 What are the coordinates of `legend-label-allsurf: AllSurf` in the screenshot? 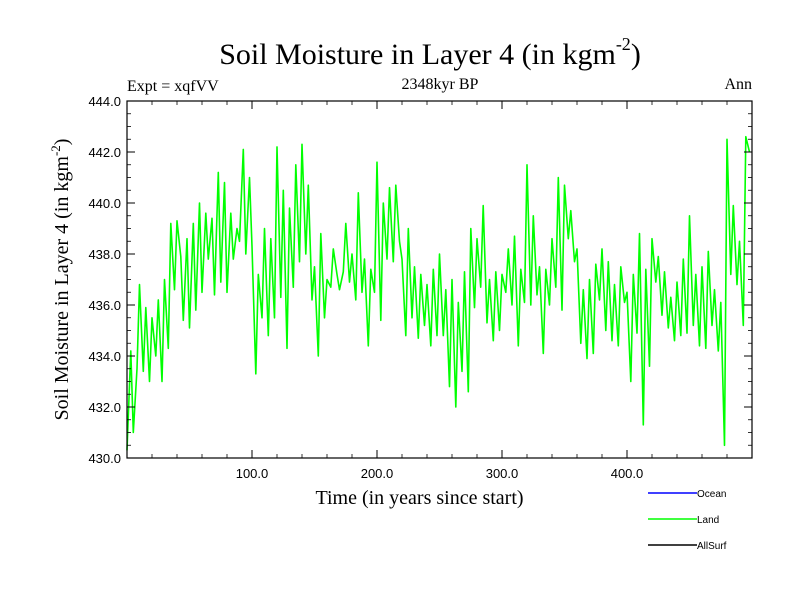 It's located at (712, 546).